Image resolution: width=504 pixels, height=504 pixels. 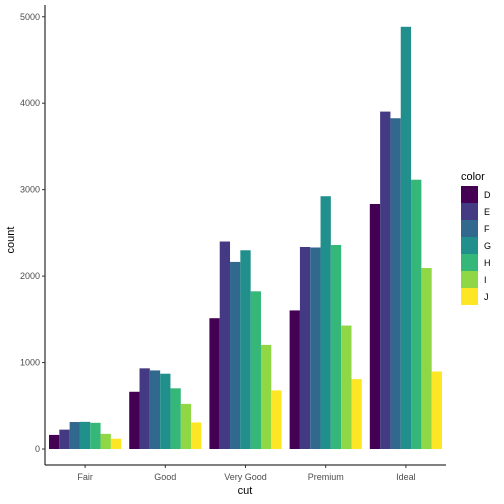 What do you see at coordinates (315, 348) in the screenshot?
I see `bar-premium-f` at bounding box center [315, 348].